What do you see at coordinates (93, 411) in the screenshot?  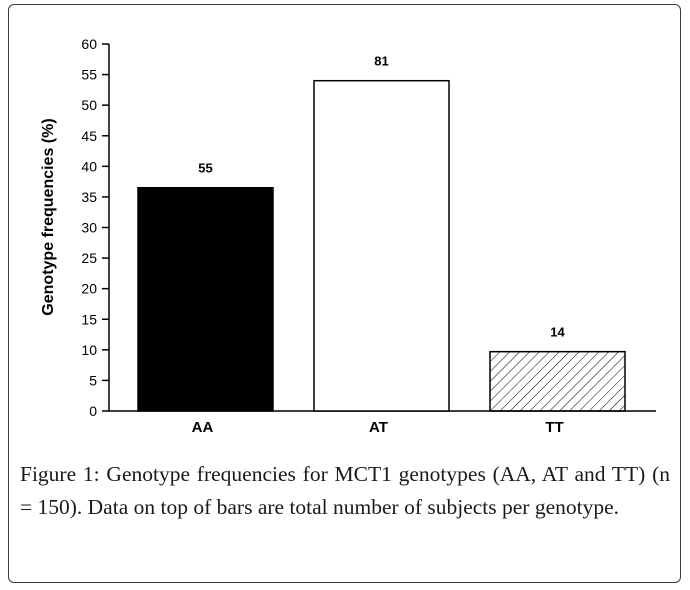 I see `y-tick-label: 0` at bounding box center [93, 411].